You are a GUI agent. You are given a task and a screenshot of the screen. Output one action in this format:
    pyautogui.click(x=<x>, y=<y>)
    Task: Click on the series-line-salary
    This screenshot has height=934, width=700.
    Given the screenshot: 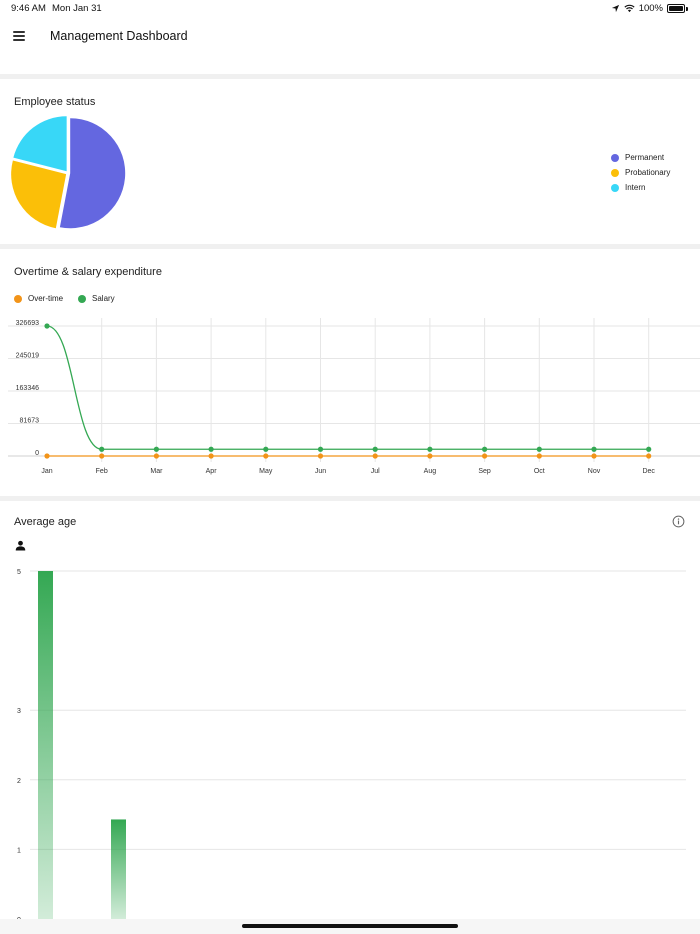 What is the action you would take?
    pyautogui.click(x=347, y=387)
    